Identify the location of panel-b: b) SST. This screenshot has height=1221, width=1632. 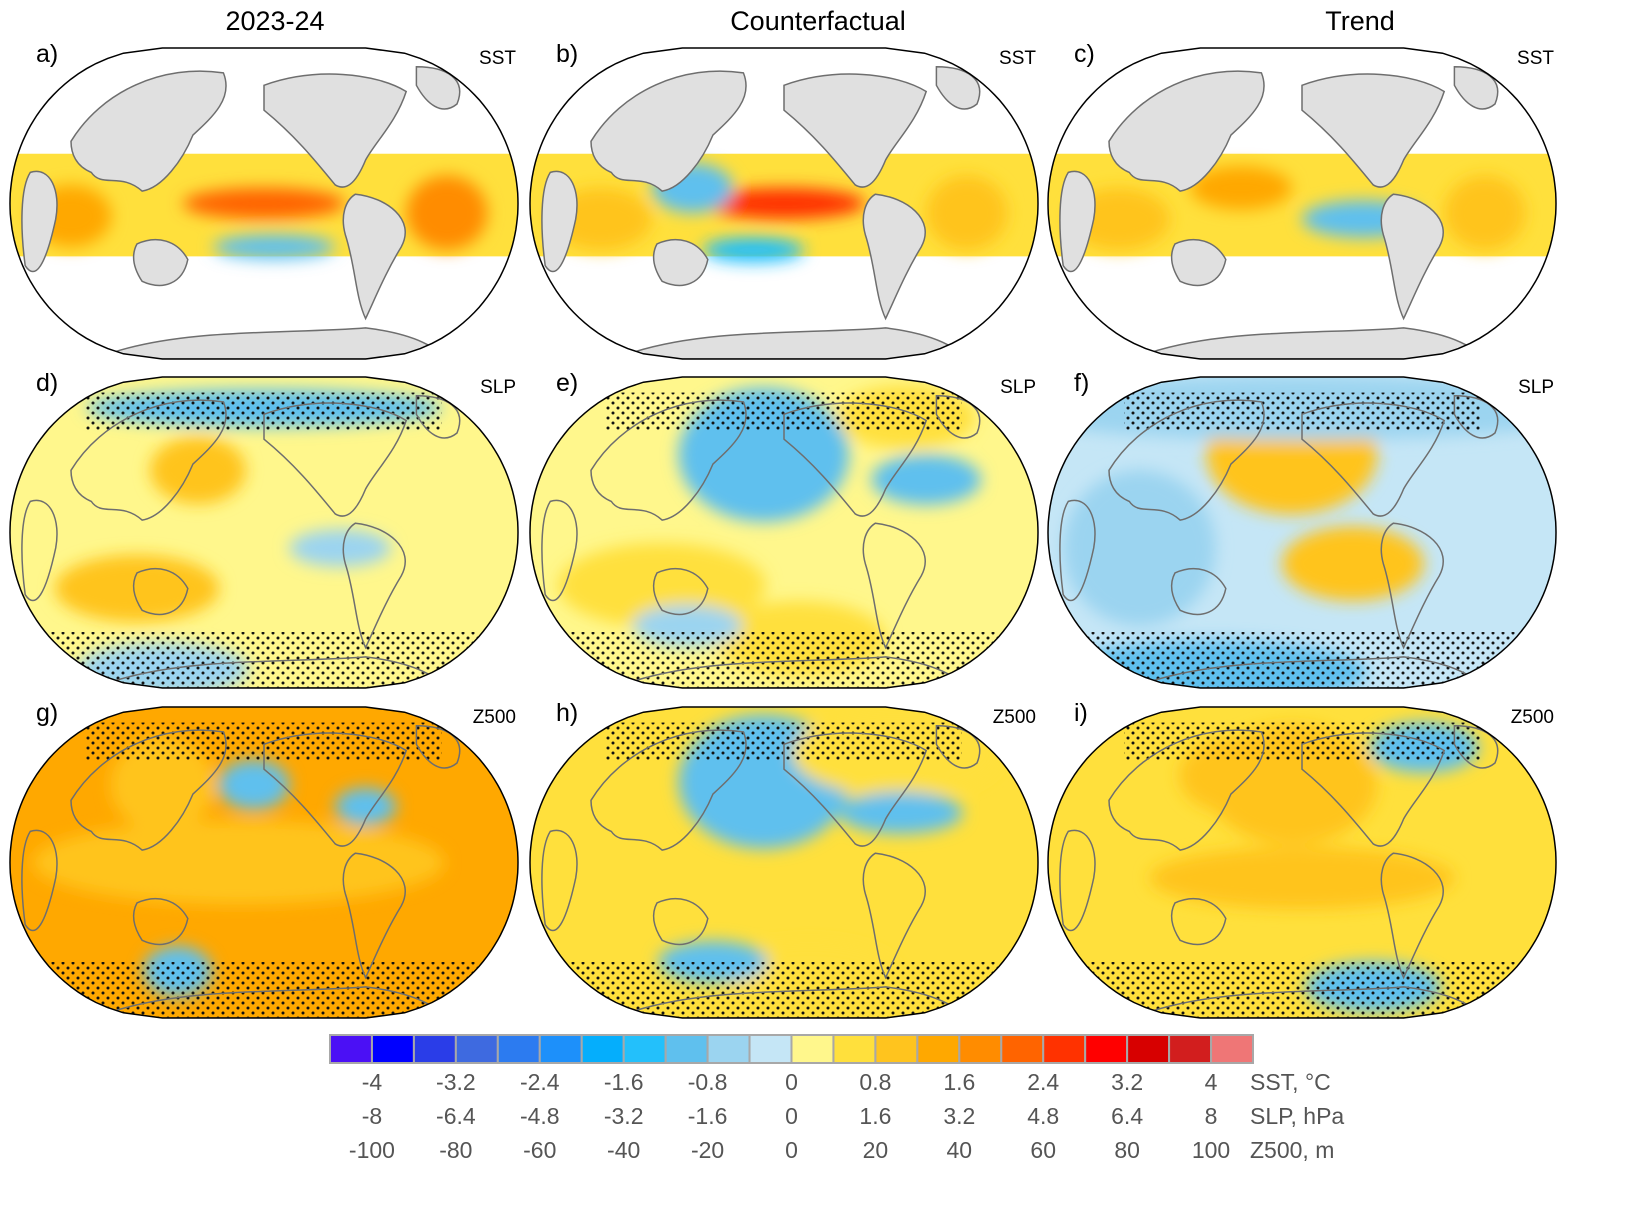
(784, 200).